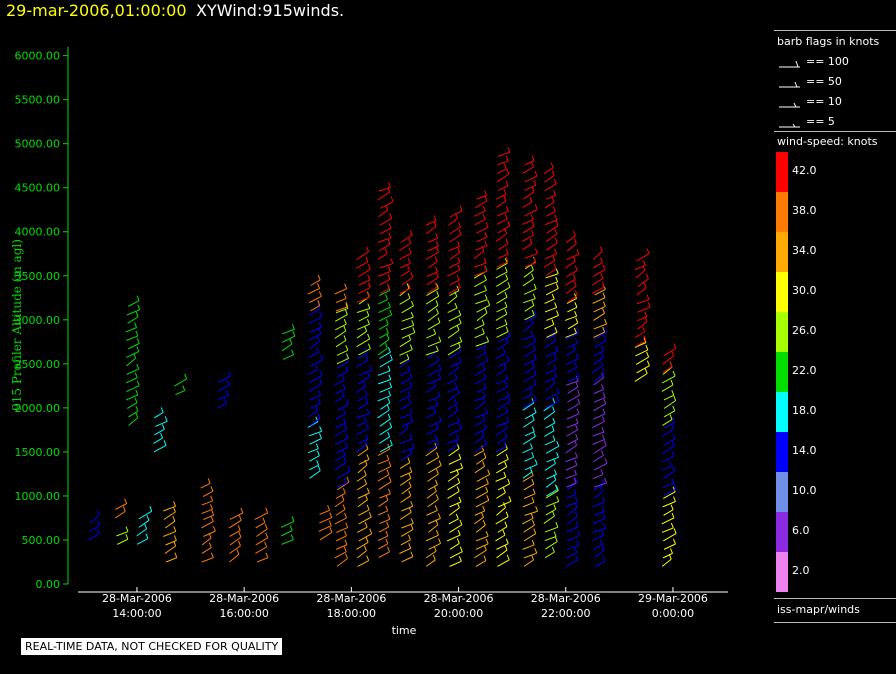  I want to click on colorbar-label: 30.0, so click(804, 290).